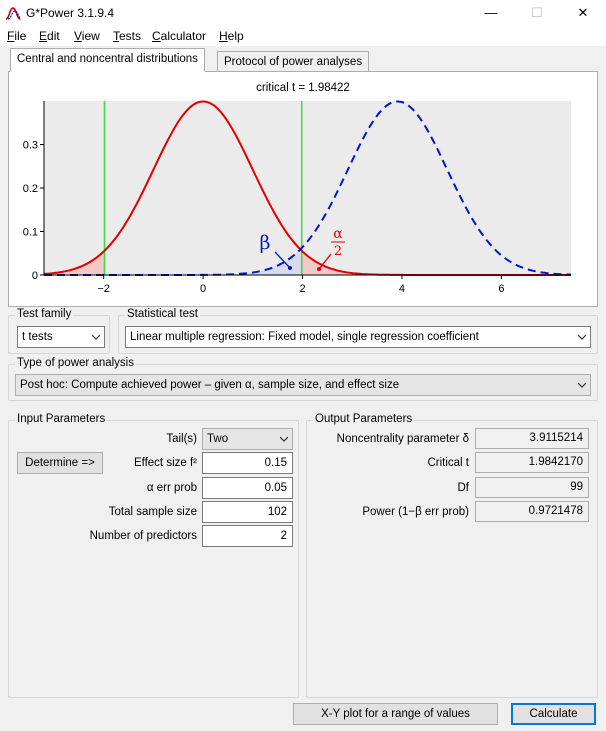  What do you see at coordinates (143, 536) in the screenshot?
I see `number-of-predictors-label: Number of predictors` at bounding box center [143, 536].